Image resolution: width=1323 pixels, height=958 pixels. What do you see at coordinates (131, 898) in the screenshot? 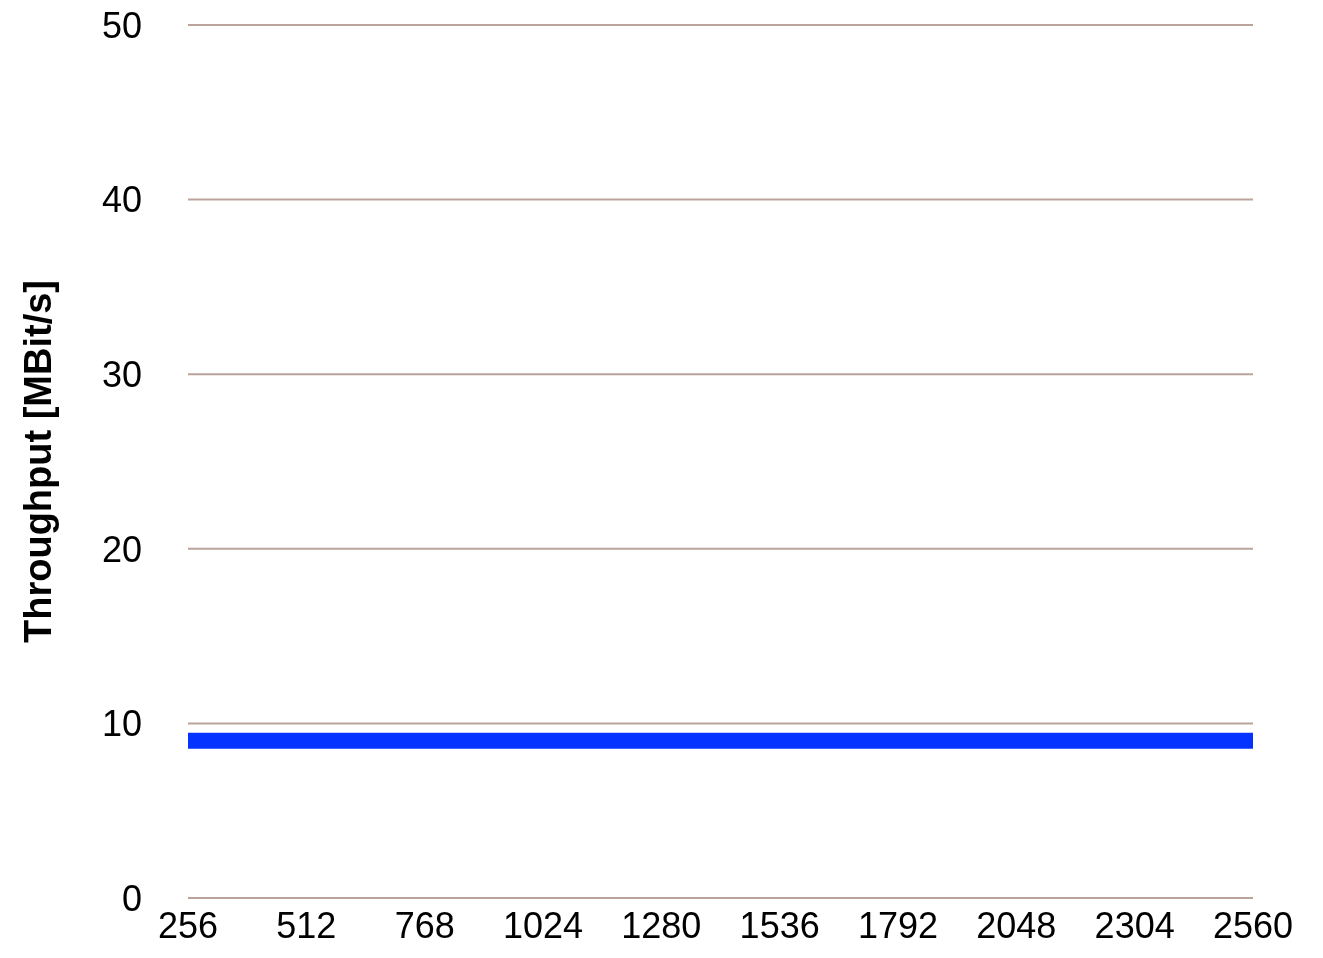
I see `y-tick-label: 0` at bounding box center [131, 898].